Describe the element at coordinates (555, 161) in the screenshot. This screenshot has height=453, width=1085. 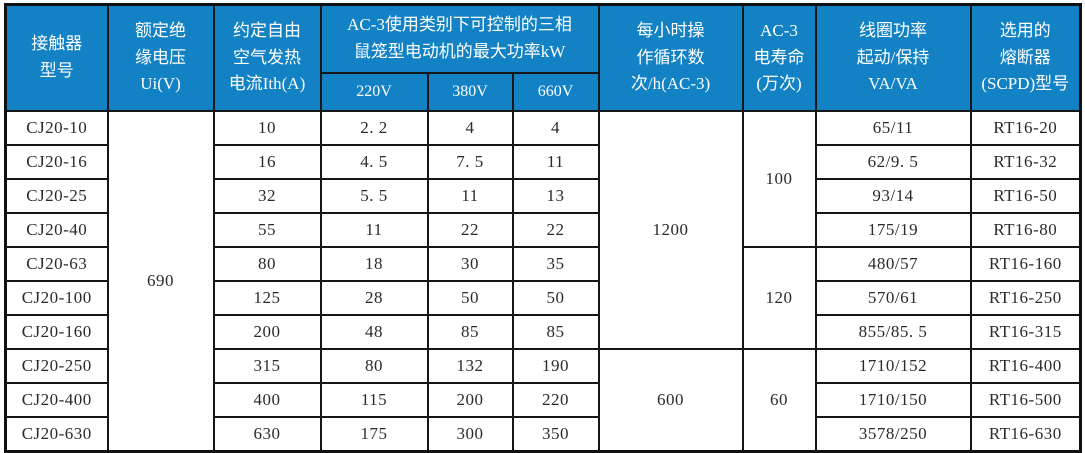
I see `cell-p660: 11` at that location.